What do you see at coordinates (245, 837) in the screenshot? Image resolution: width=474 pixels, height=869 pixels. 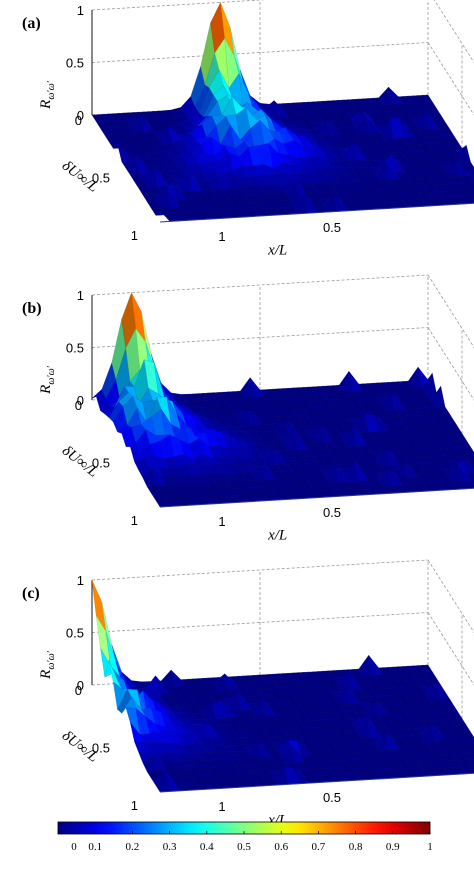 I see `colorbar: 0 0.1 0.2 0.3 0.4 0.5 0.6 0.7 0.8 0.9 1` at bounding box center [245, 837].